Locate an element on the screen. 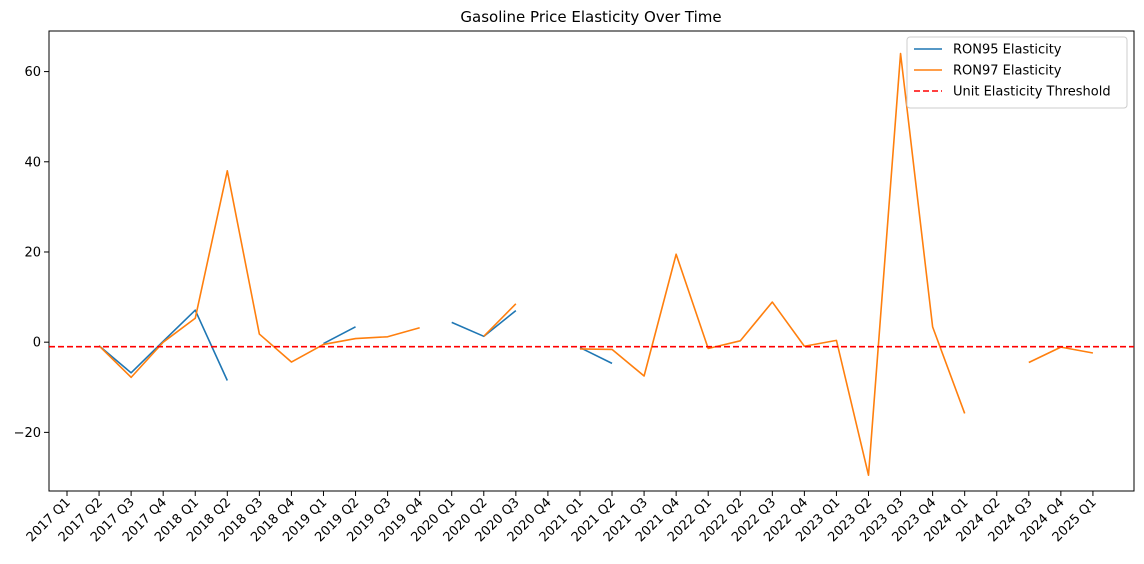 This screenshot has width=1144, height=564. y-tick-label: 20 is located at coordinates (32, 252).